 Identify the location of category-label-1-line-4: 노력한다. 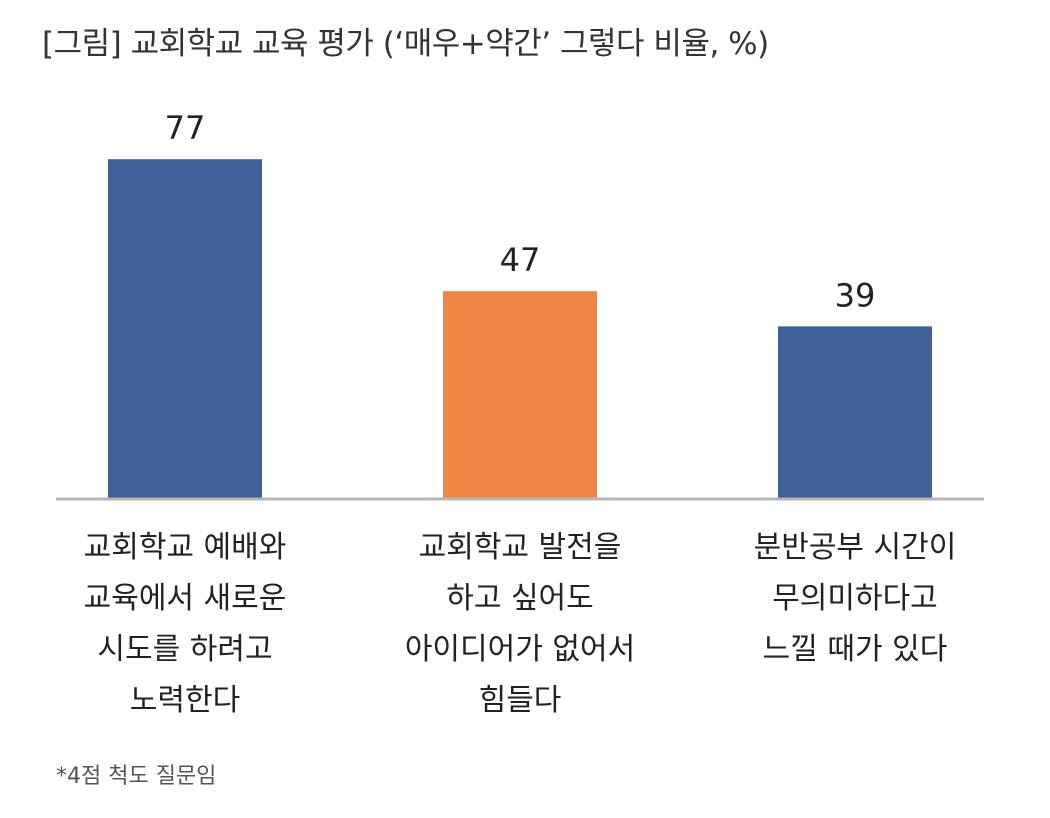
(185, 700).